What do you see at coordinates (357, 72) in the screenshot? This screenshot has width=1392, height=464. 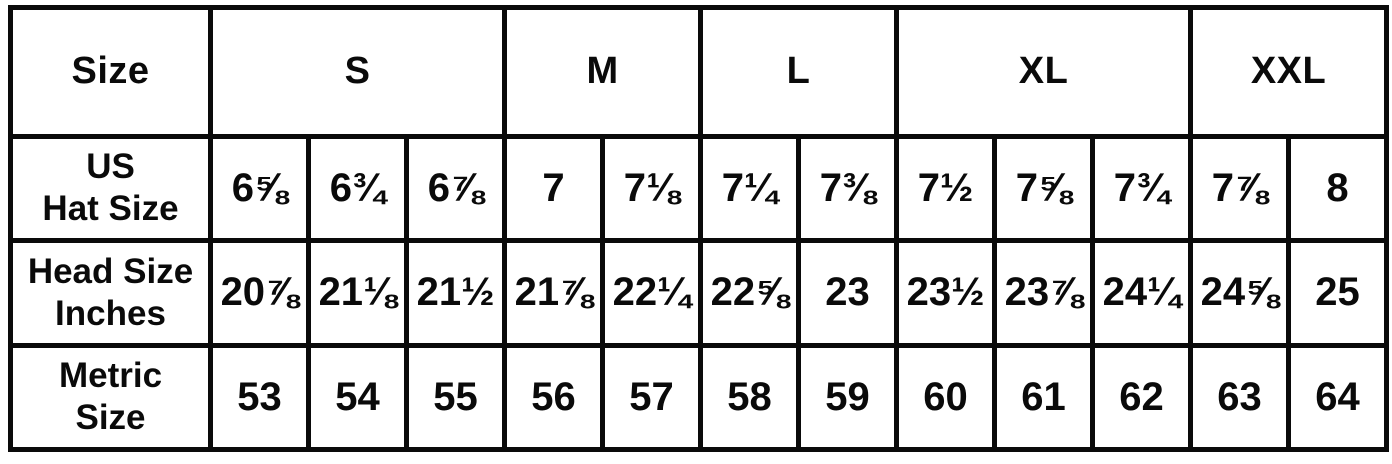 I see `size-group-s: S` at bounding box center [357, 72].